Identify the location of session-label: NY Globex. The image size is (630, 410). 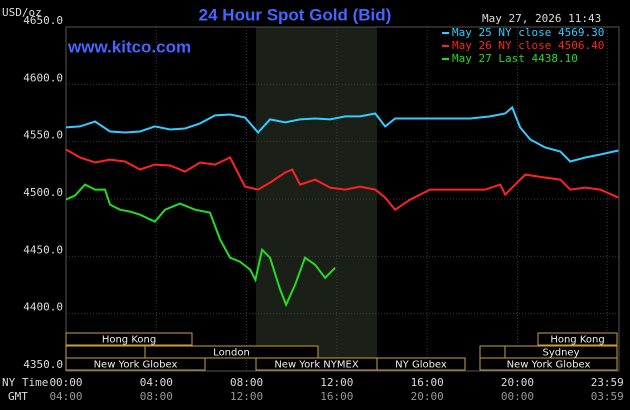
(421, 365).